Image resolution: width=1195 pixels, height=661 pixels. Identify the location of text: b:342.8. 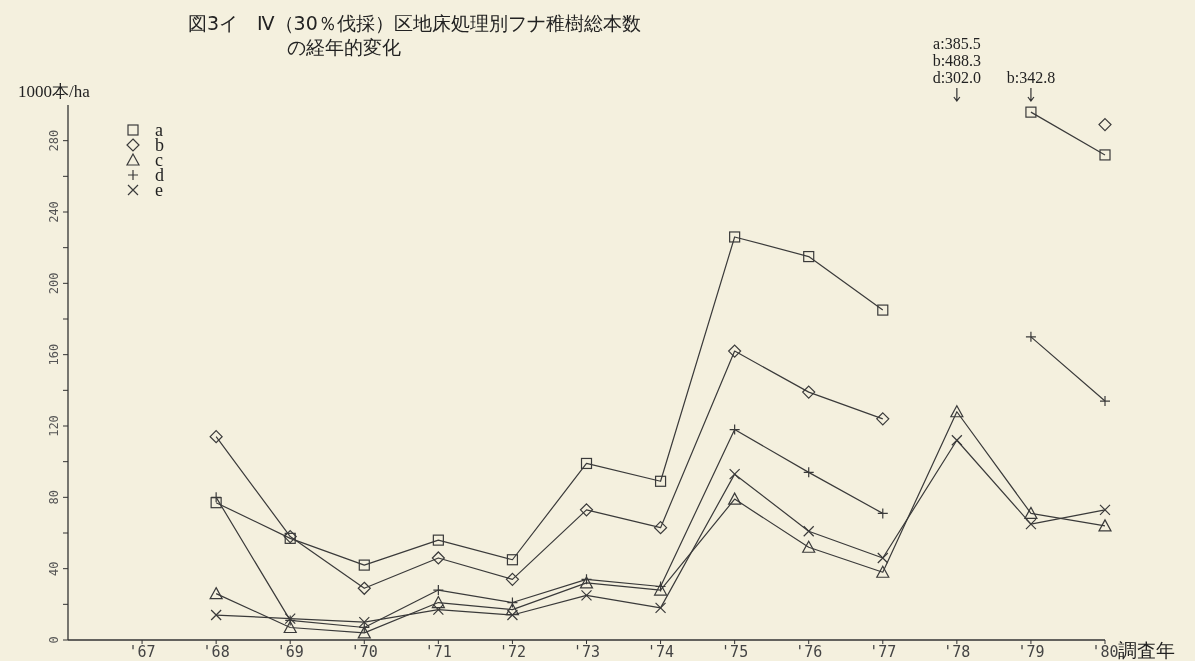
(1031, 77).